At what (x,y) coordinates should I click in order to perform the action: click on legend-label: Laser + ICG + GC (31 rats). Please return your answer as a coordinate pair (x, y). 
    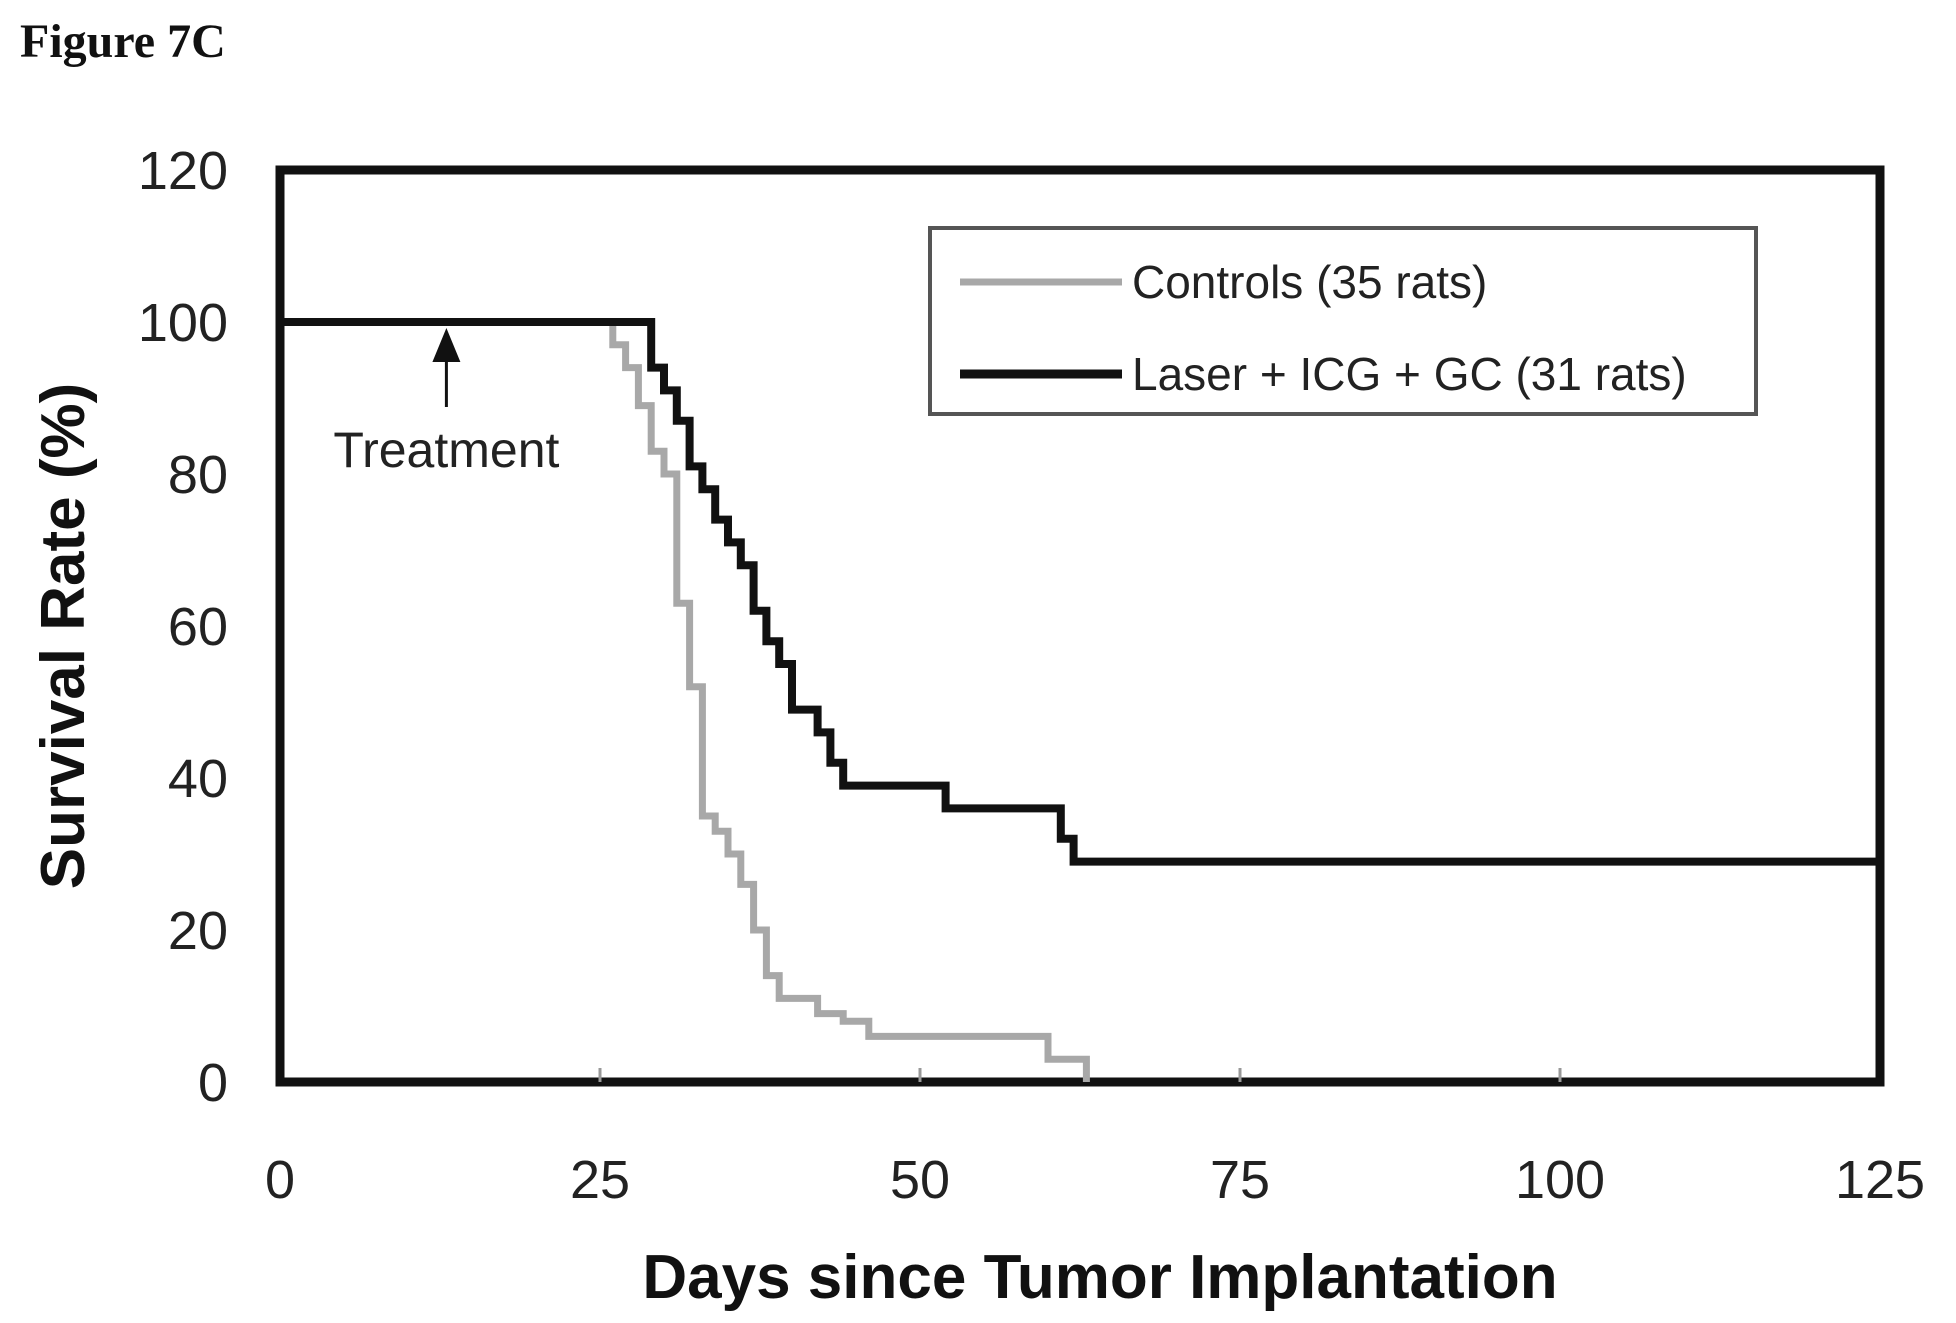
    Looking at the image, I should click on (1409, 374).